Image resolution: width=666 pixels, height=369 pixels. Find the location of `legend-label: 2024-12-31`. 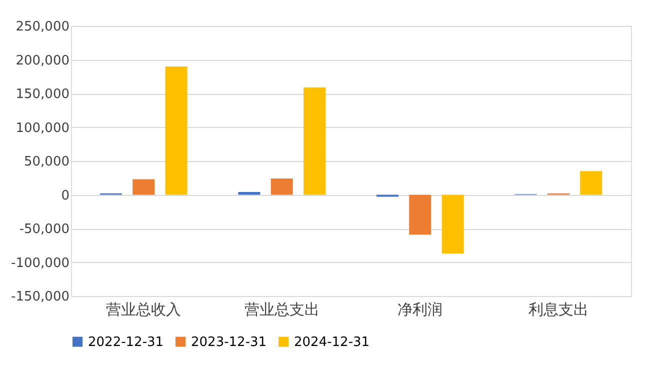

legend-label: 2024-12-31 is located at coordinates (332, 342).